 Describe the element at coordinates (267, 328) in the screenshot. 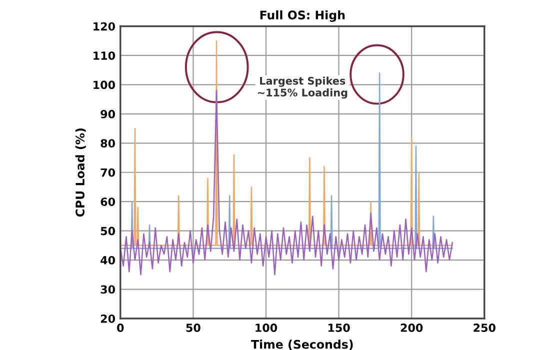

I see `x-tick-label: 100` at that location.